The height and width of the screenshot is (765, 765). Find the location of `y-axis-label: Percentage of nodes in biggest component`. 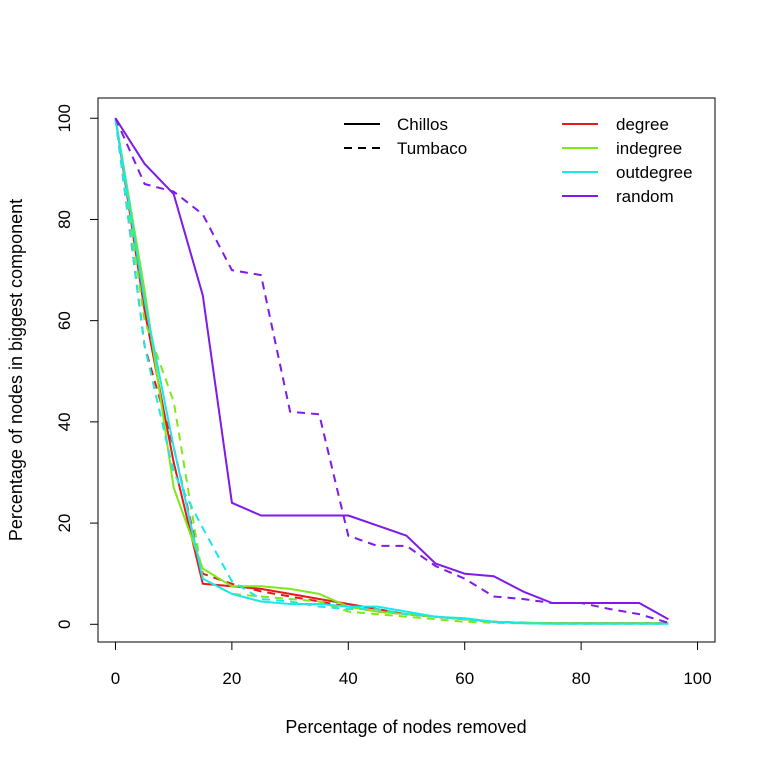

y-axis-label: Percentage of nodes in biggest component is located at coordinates (16, 370).